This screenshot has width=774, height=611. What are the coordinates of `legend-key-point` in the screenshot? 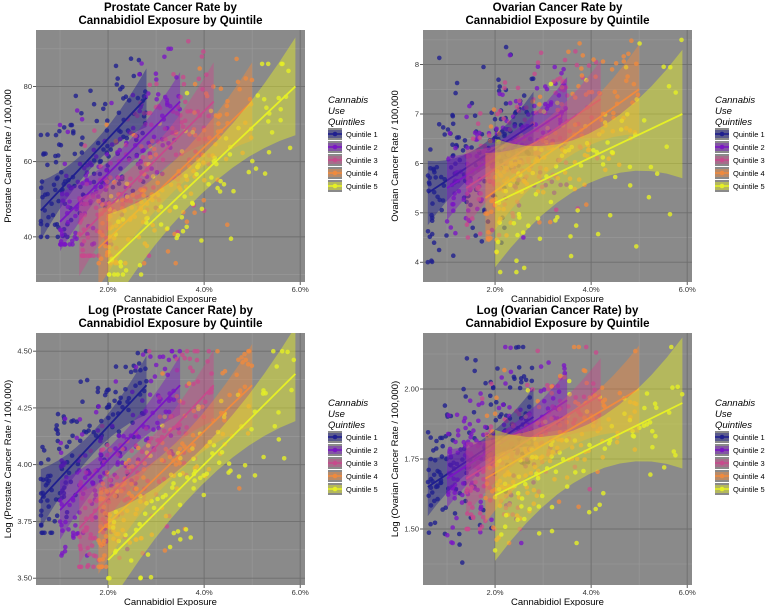 It's located at (335, 476).